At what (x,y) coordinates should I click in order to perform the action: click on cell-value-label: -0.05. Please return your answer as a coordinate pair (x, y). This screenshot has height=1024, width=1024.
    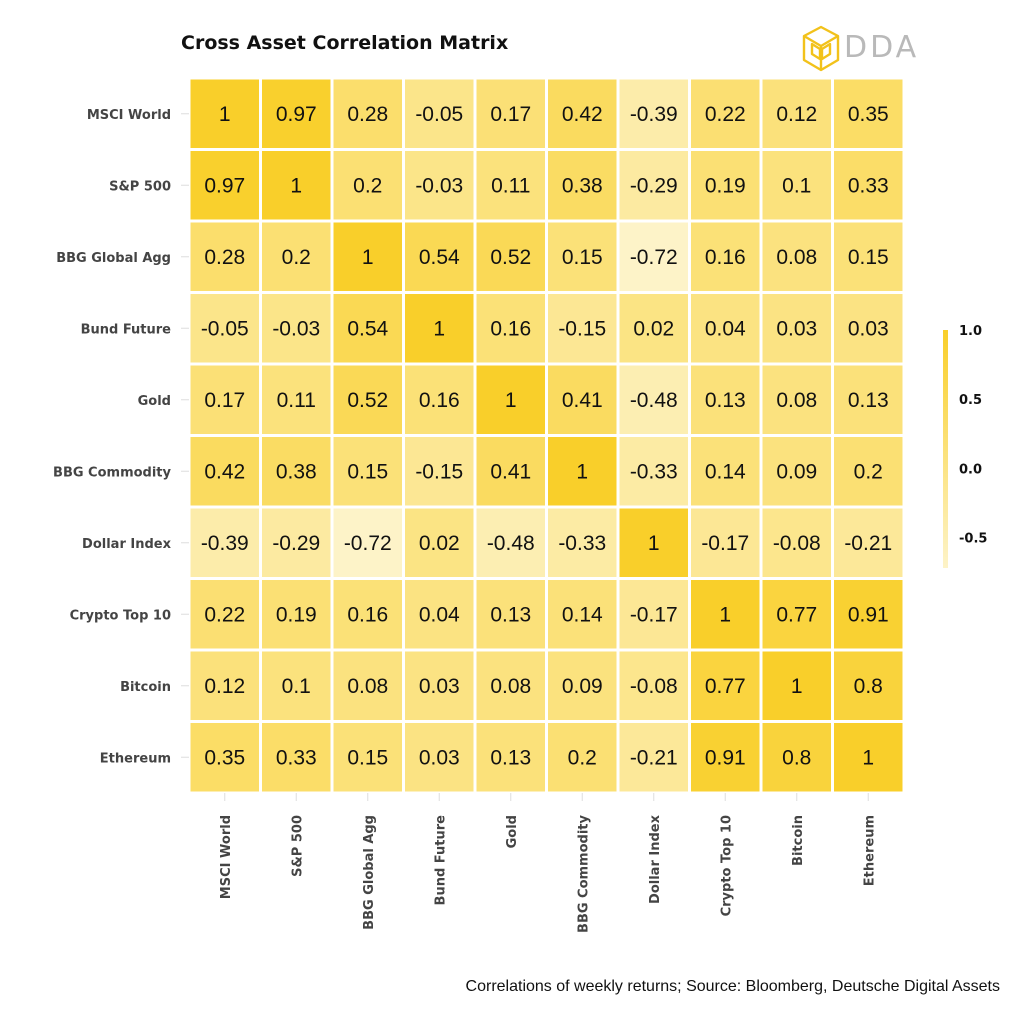
    Looking at the image, I should click on (439, 114).